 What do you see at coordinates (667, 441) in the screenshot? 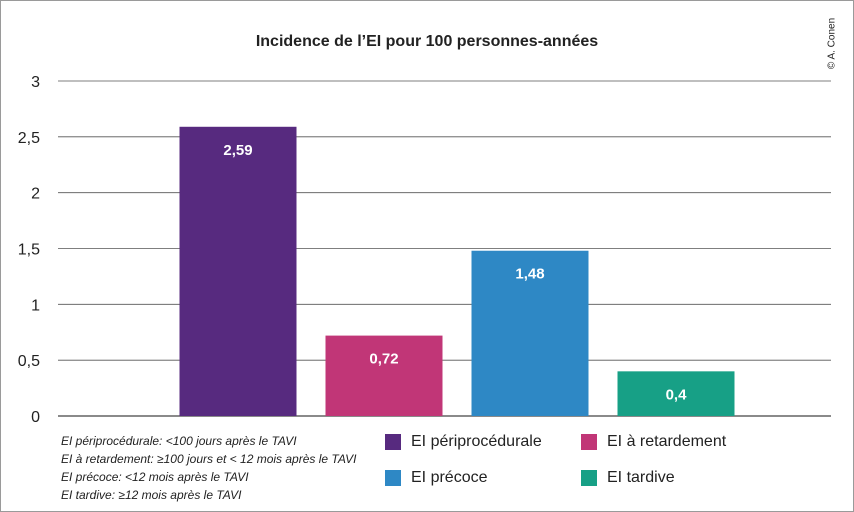
I see `legend-label-retardement: EI à retardement` at bounding box center [667, 441].